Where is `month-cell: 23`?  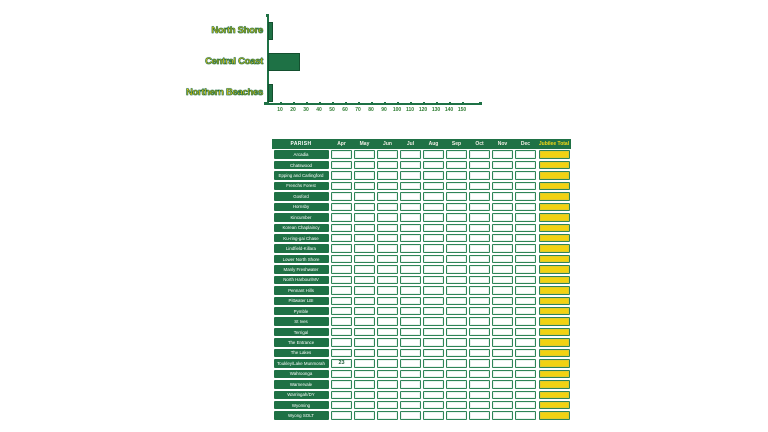 month-cell: 23 is located at coordinates (341, 363).